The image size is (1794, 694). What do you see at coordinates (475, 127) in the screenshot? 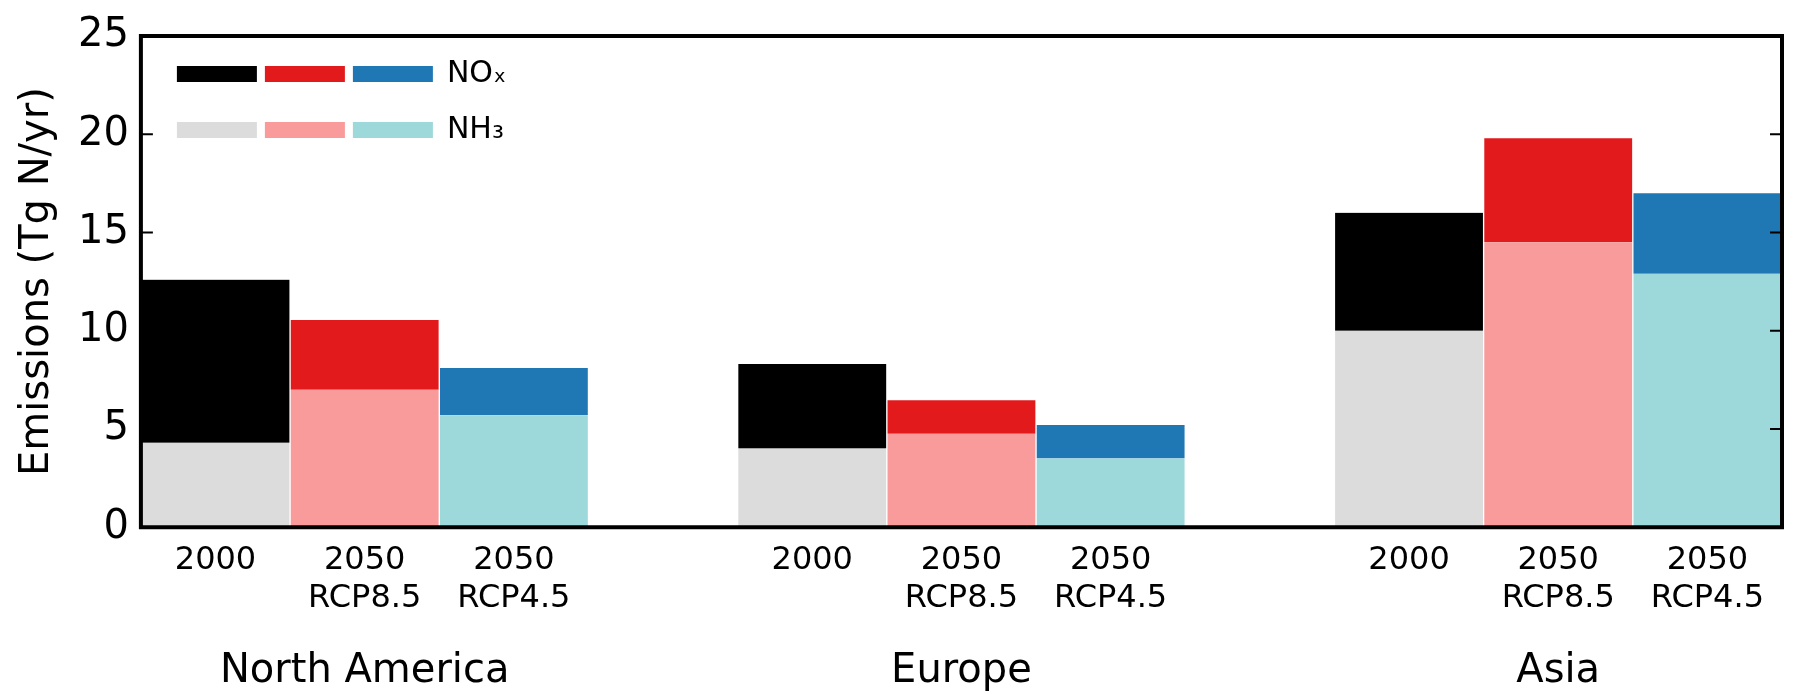
I see `legend-label: NH₃` at bounding box center [475, 127].